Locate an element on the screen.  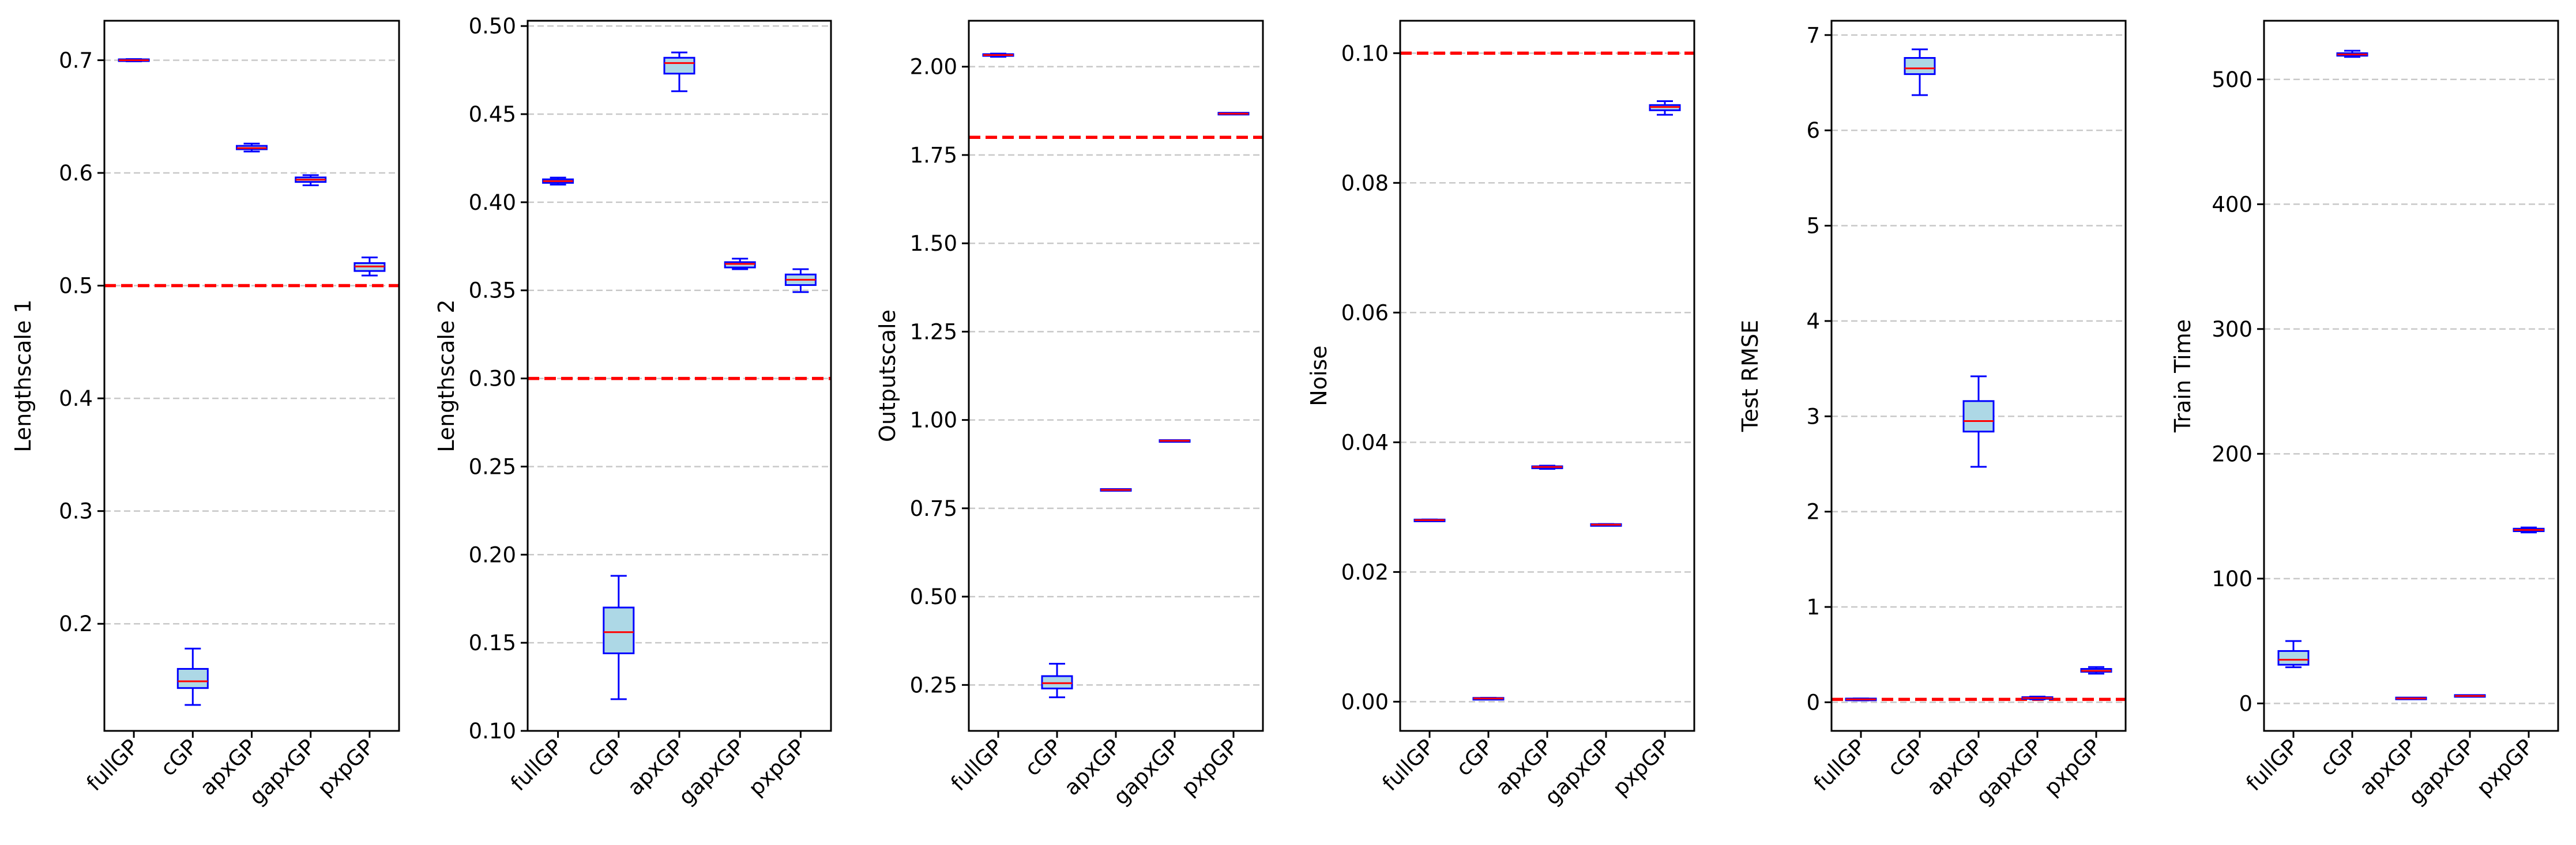
y-axis-label: Lengthscale 1 is located at coordinates (23, 376).